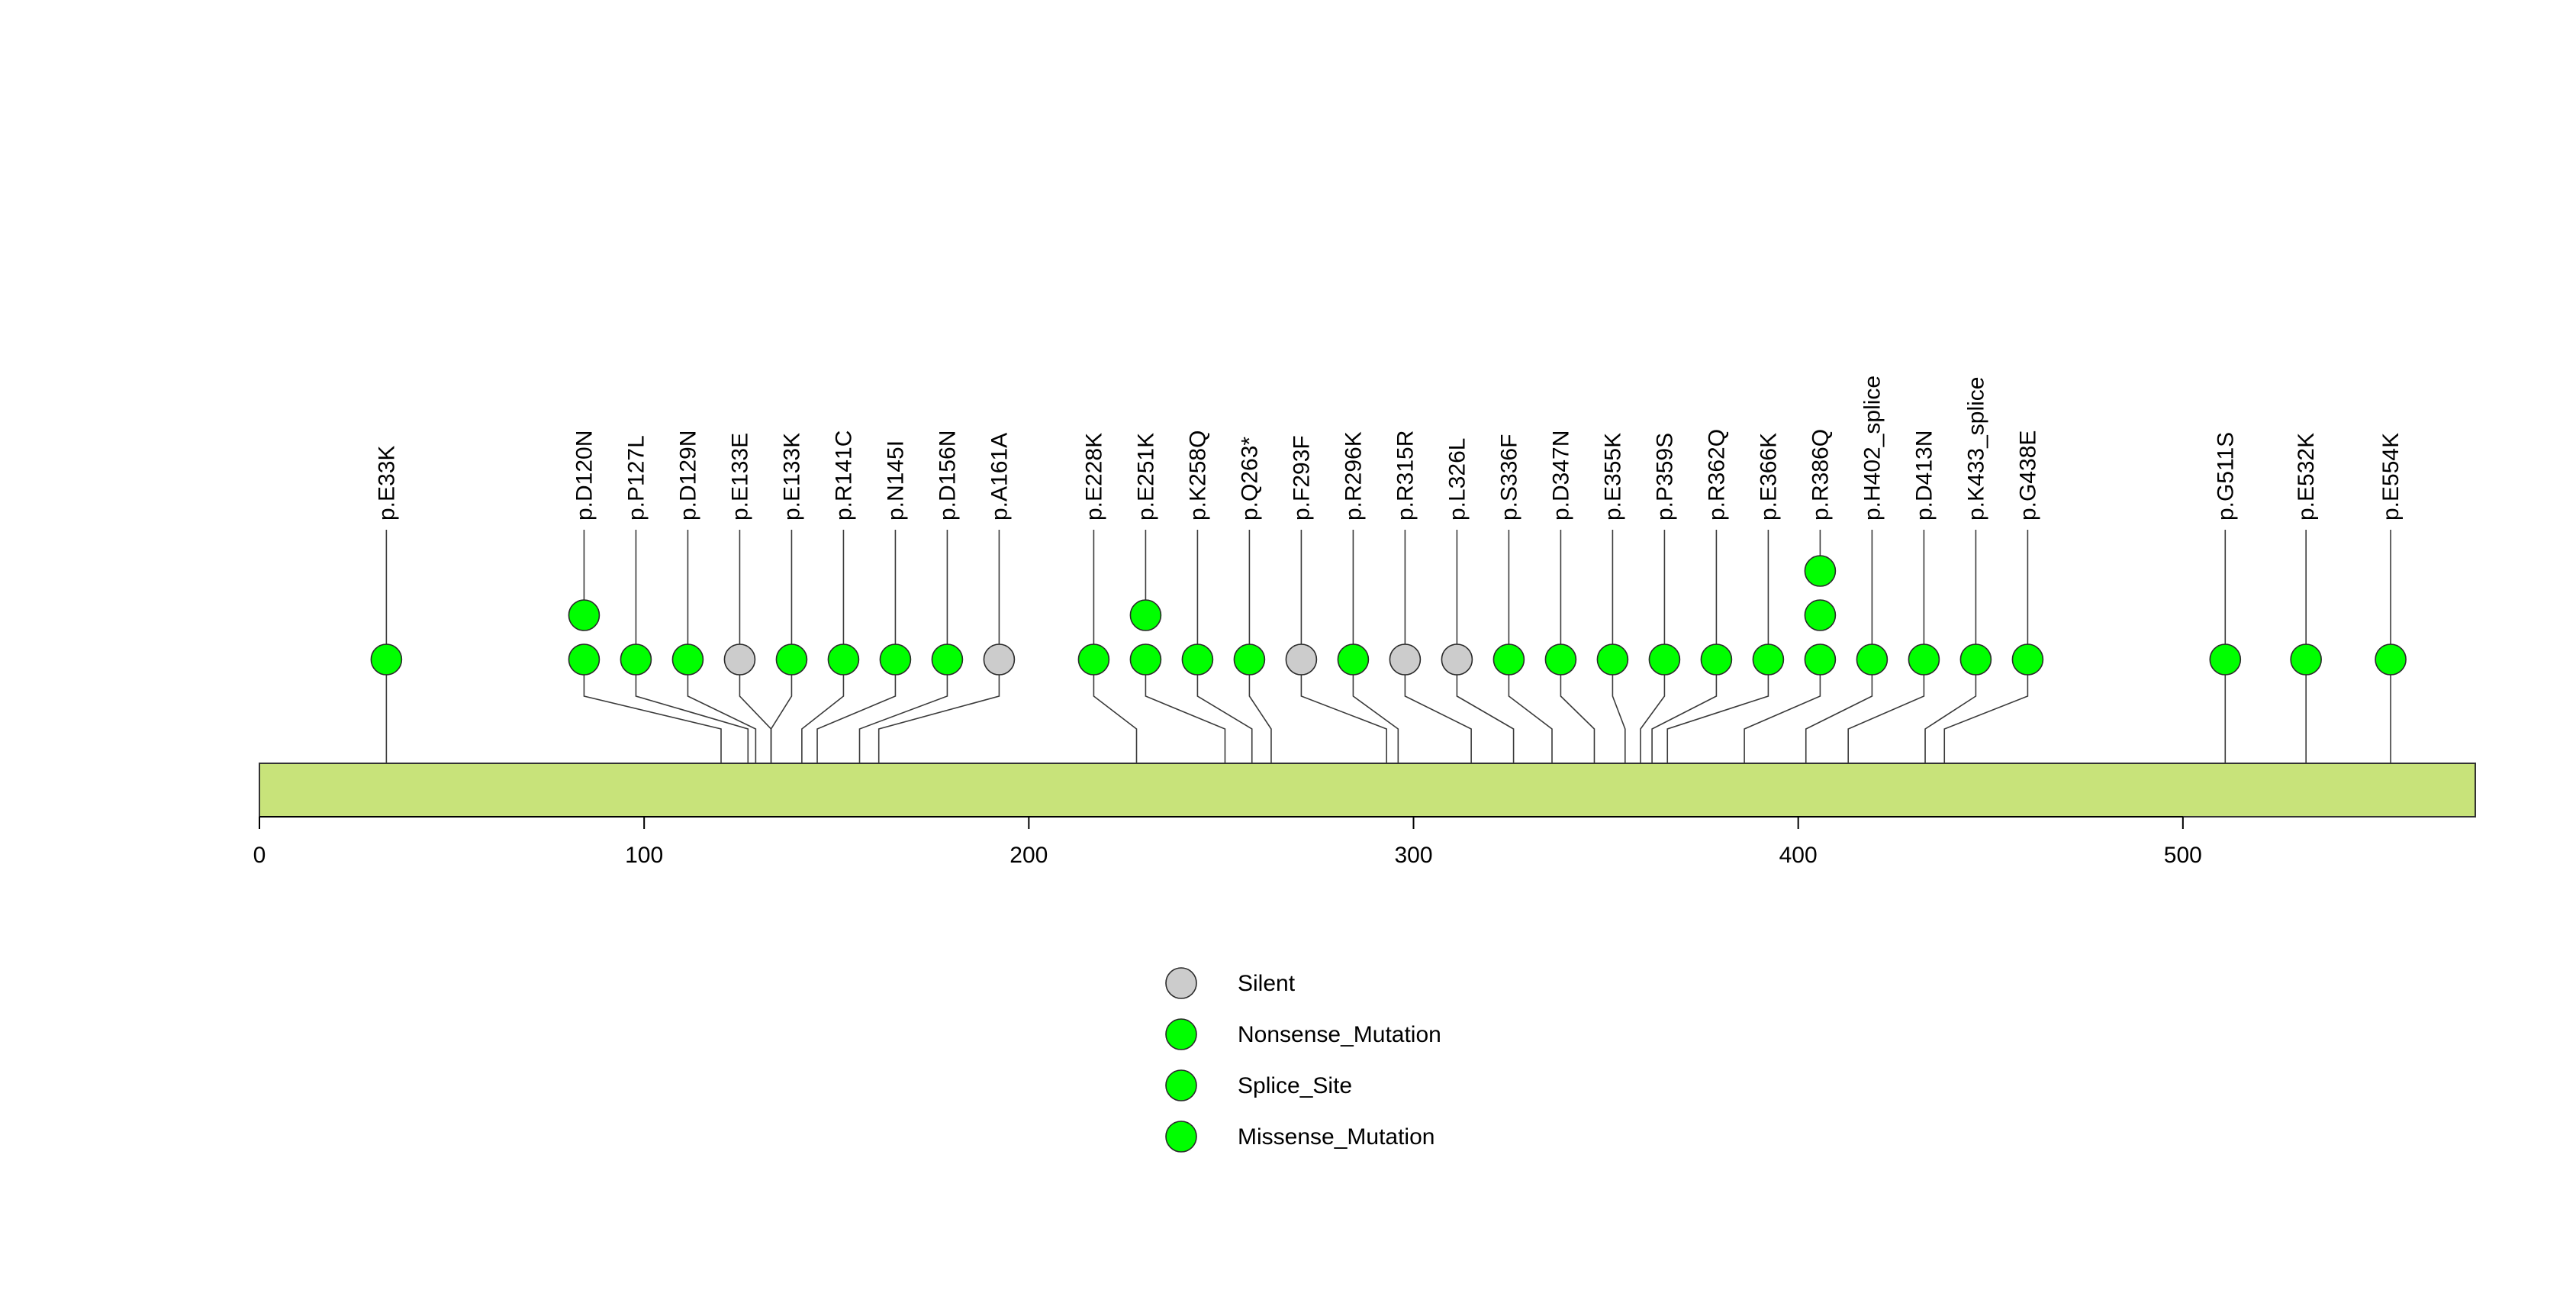 This screenshot has height=1290, width=2576. Describe the element at coordinates (2183, 856) in the screenshot. I see `x-tick-label-500: 500` at that location.